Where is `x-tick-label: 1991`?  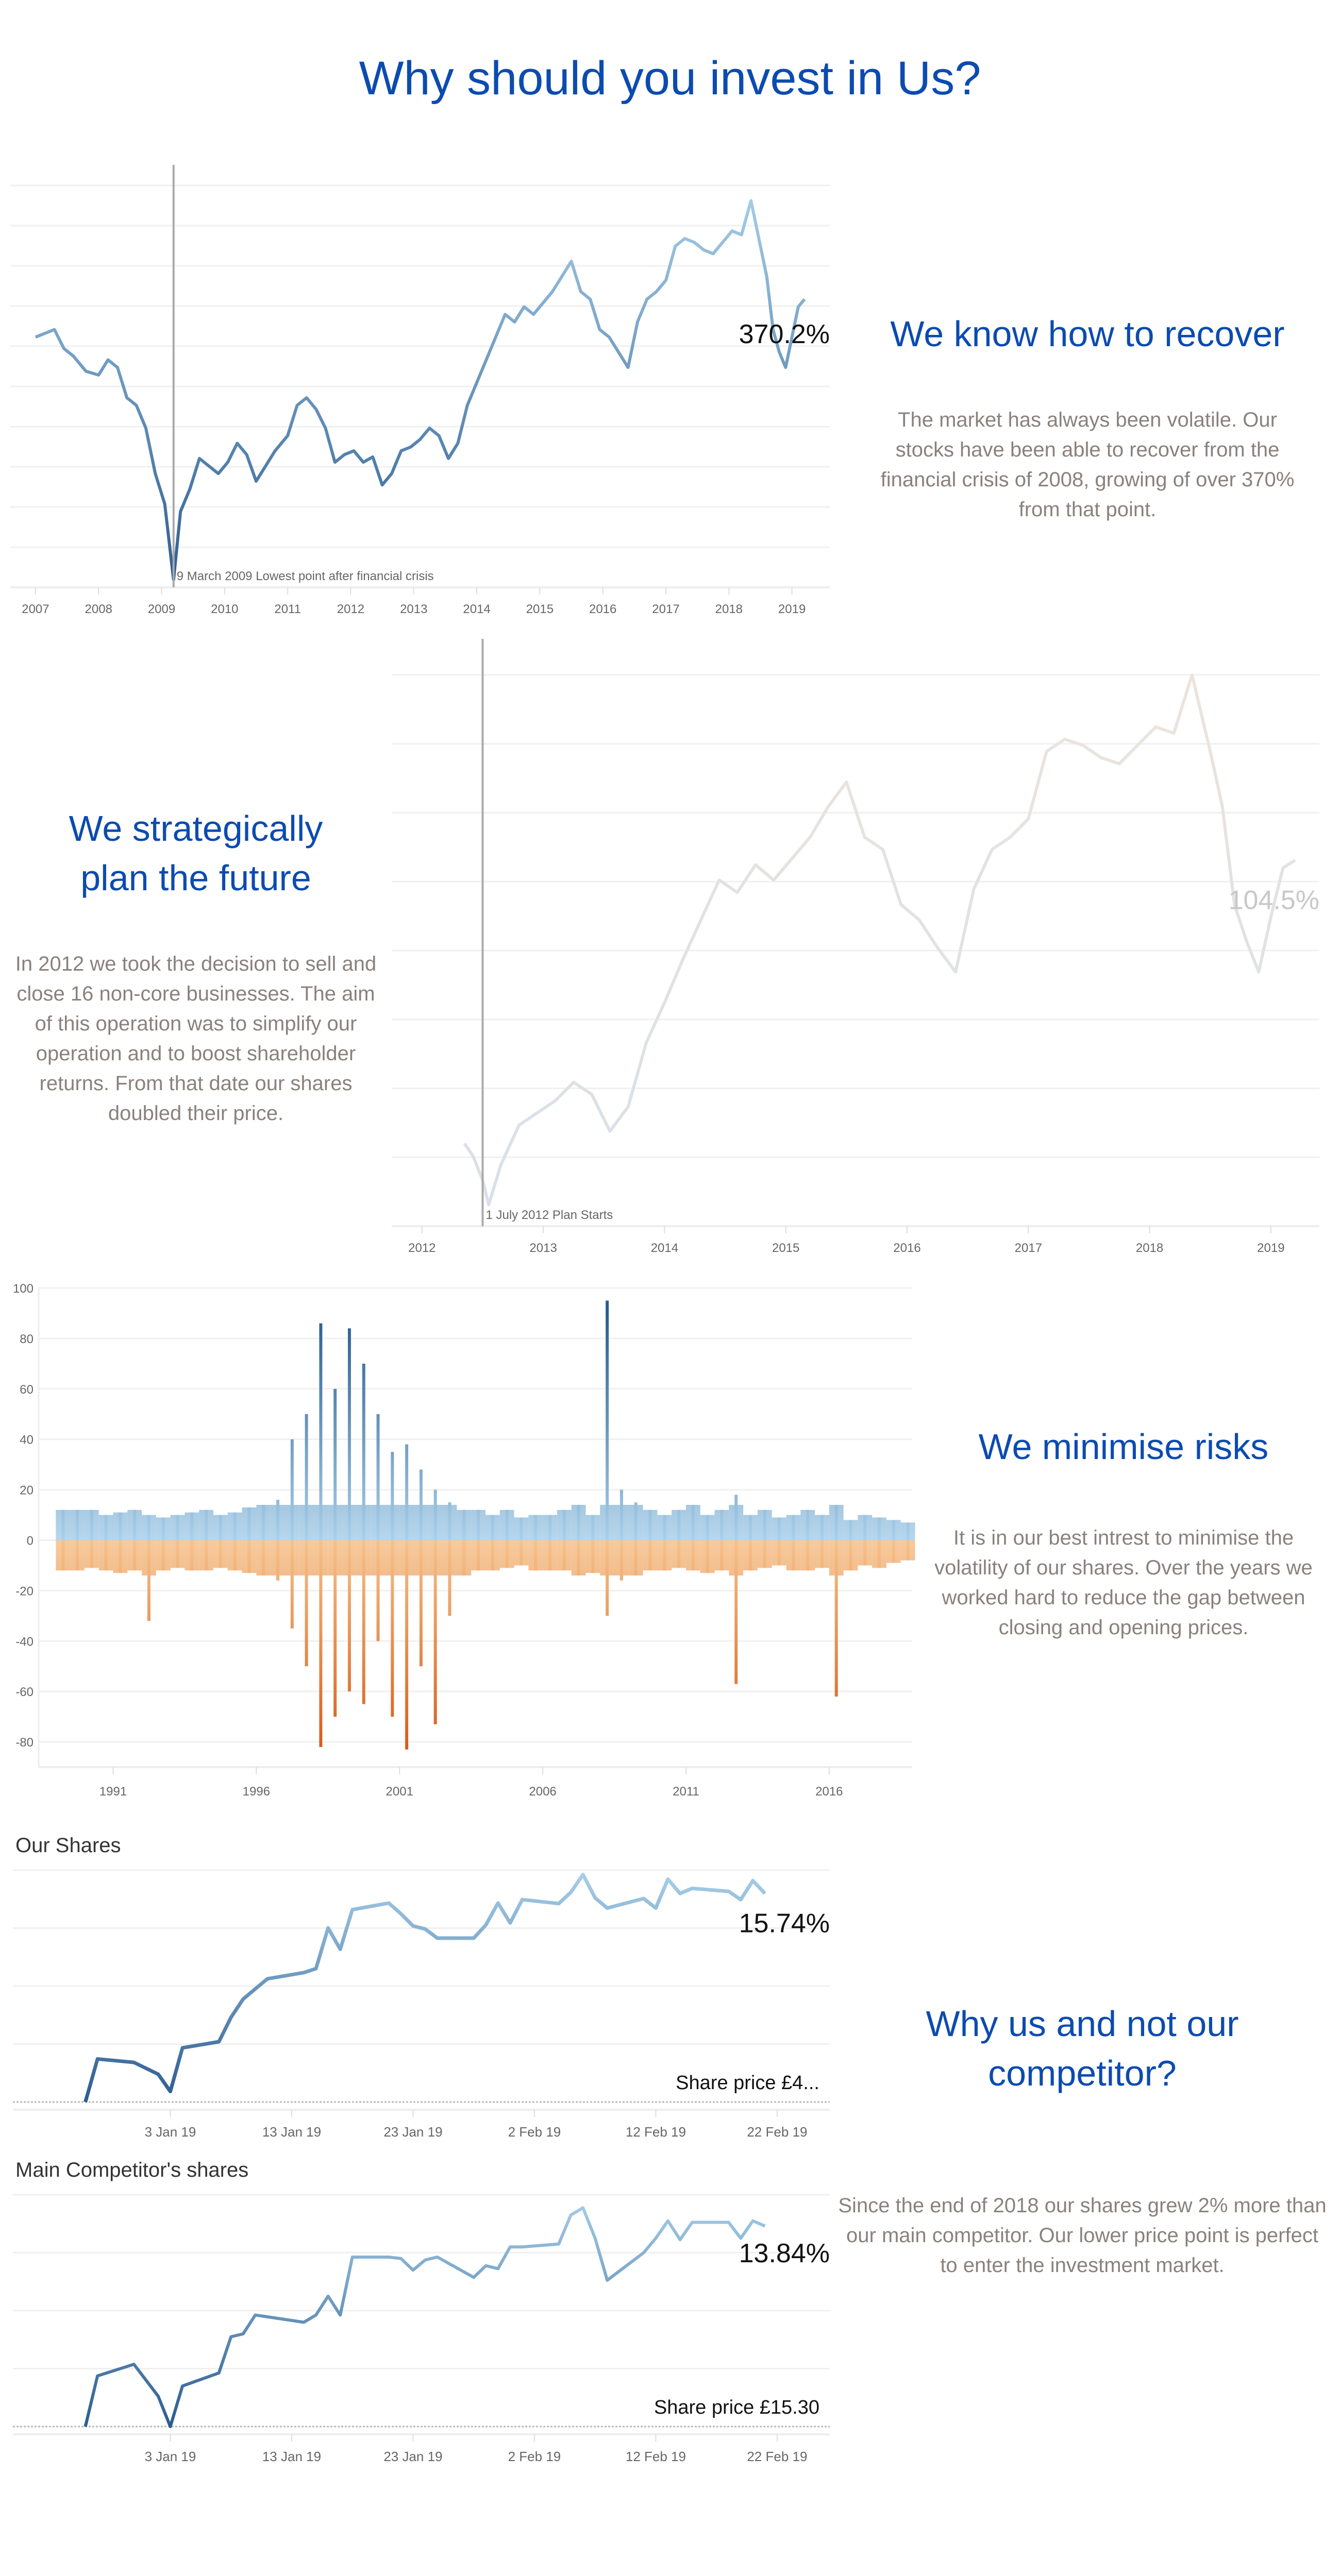 x-tick-label: 1991 is located at coordinates (113, 1792).